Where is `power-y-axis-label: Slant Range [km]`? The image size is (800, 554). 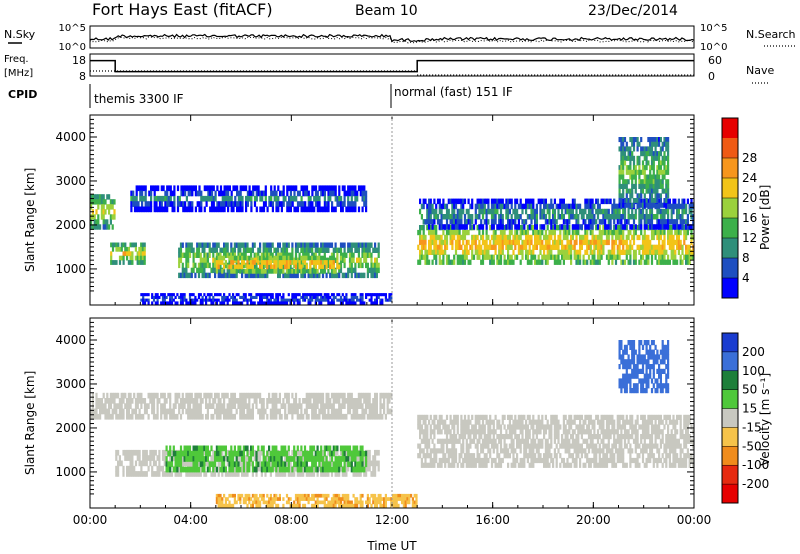
power-y-axis-label: Slant Range [km] is located at coordinates (30, 220).